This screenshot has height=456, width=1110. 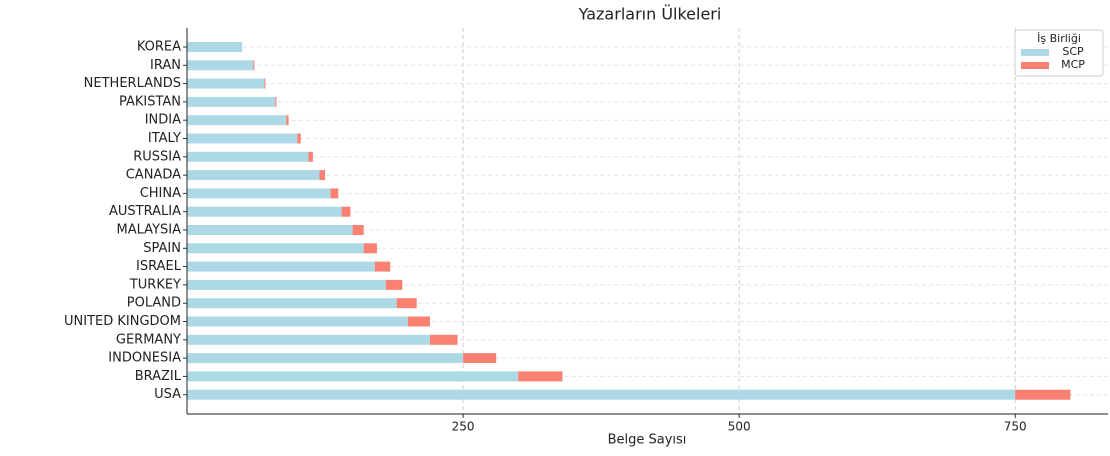 What do you see at coordinates (150, 101) in the screenshot?
I see `y-tick-label: PAKISTAN` at bounding box center [150, 101].